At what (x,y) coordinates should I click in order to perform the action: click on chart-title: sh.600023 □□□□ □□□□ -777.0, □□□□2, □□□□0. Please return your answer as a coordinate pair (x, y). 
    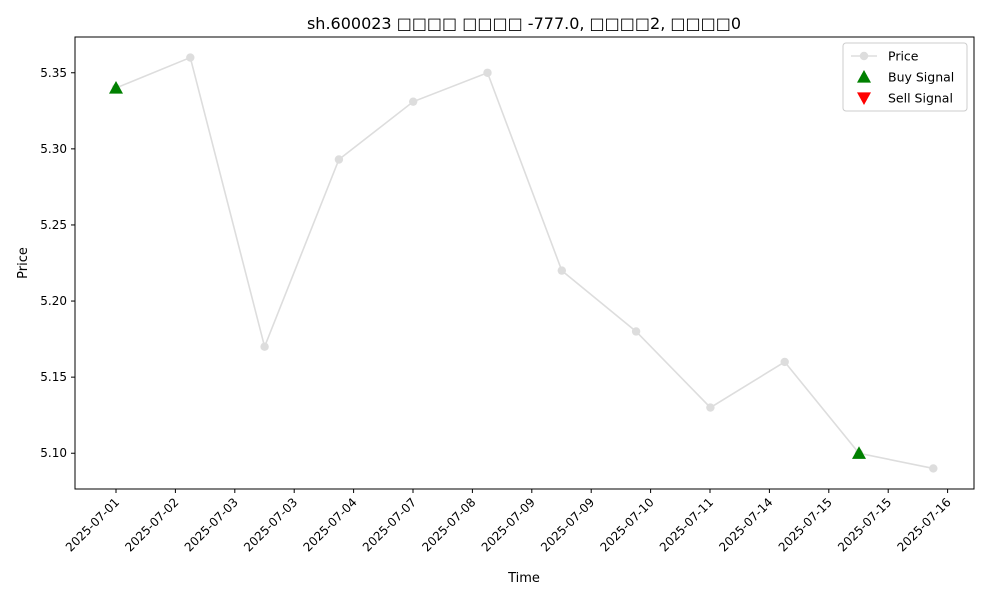
    Looking at the image, I should click on (524, 23).